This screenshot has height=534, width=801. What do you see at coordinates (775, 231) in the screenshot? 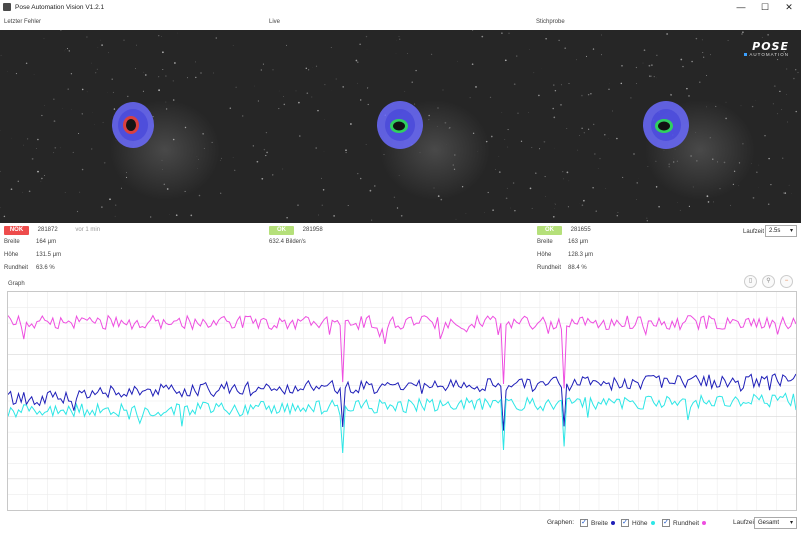
I see `runtime-select-value: 2.5s` at bounding box center [775, 231].